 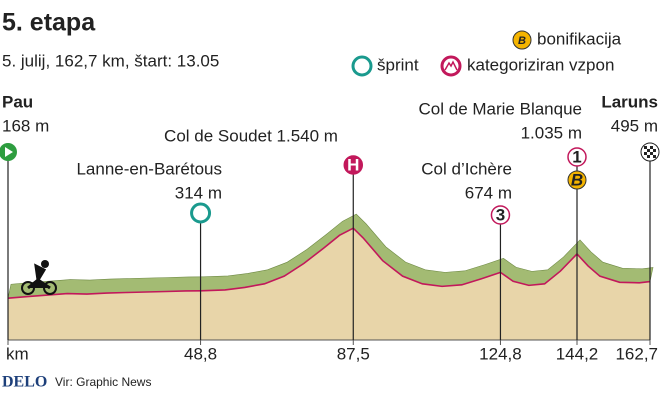 I want to click on bonus-text: B, so click(x=577, y=179).